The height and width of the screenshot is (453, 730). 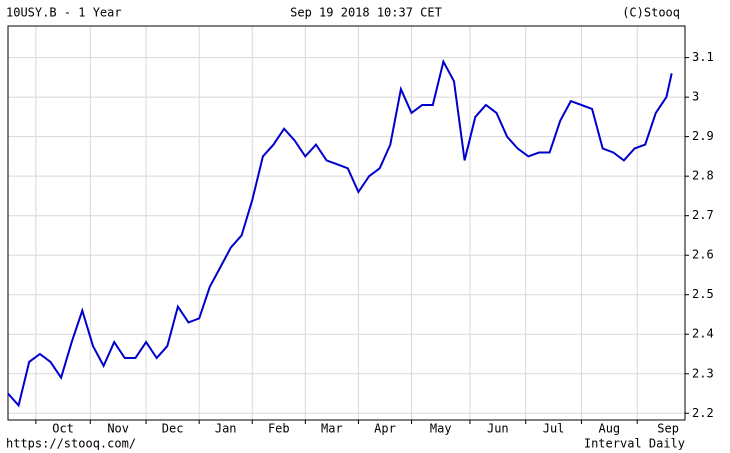 I want to click on y-tick-label: 2.7, so click(x=703, y=215).